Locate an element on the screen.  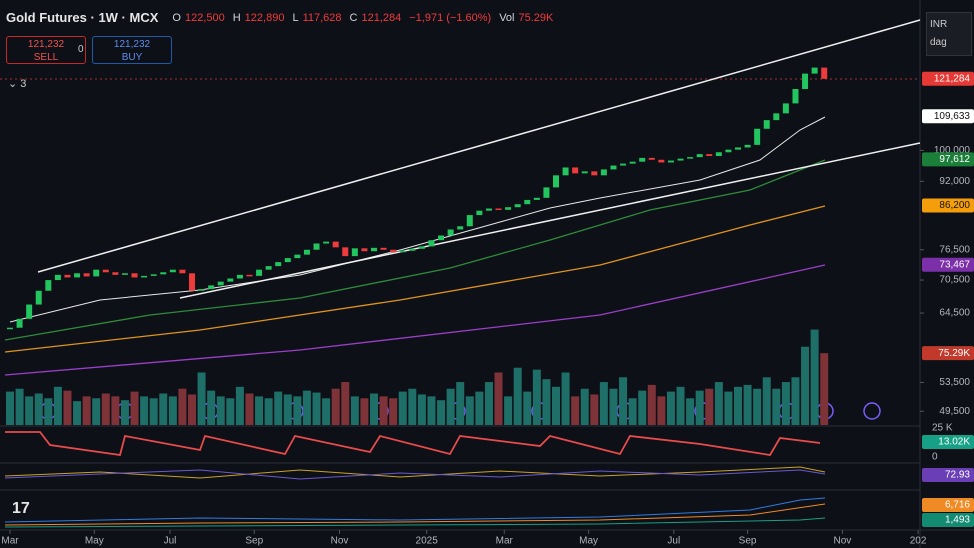
sell-button: 121,232 SELL is located at coordinates (46, 50).